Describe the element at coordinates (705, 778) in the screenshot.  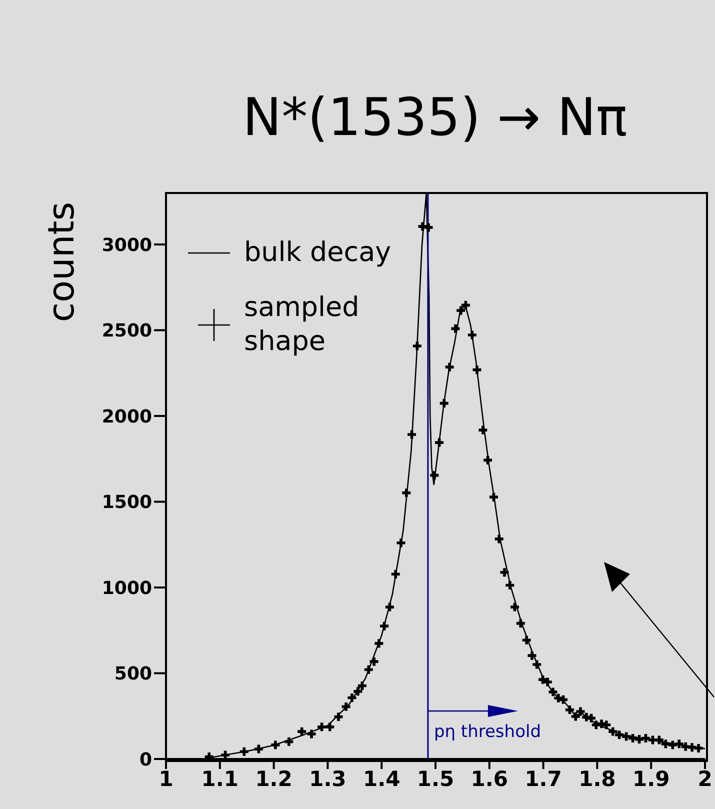
I see `x-tick-label: 2` at that location.